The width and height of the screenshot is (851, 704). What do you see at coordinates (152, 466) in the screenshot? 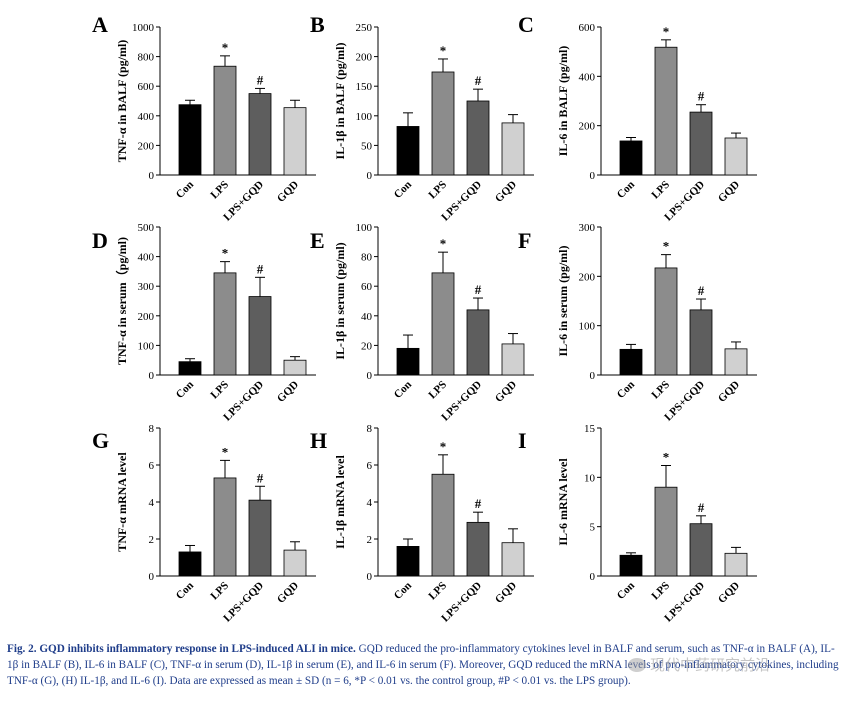
I see `y-tick-label: 6` at bounding box center [152, 466].